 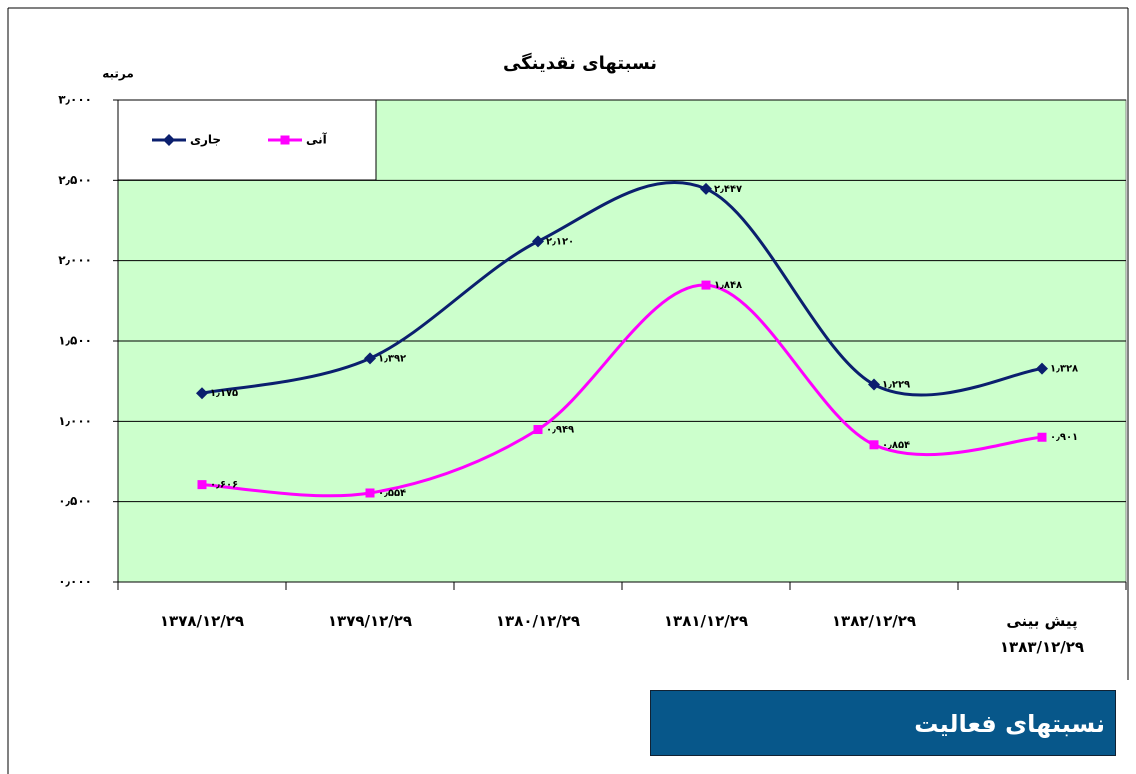 I want to click on y-tick-label: ۰٫۵۰۰, so click(x=75, y=501).